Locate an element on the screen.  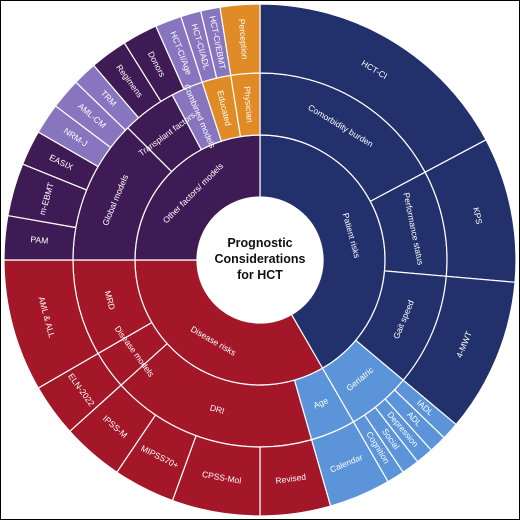
label-ring2-mrd: MRD is located at coordinates (110, 300).